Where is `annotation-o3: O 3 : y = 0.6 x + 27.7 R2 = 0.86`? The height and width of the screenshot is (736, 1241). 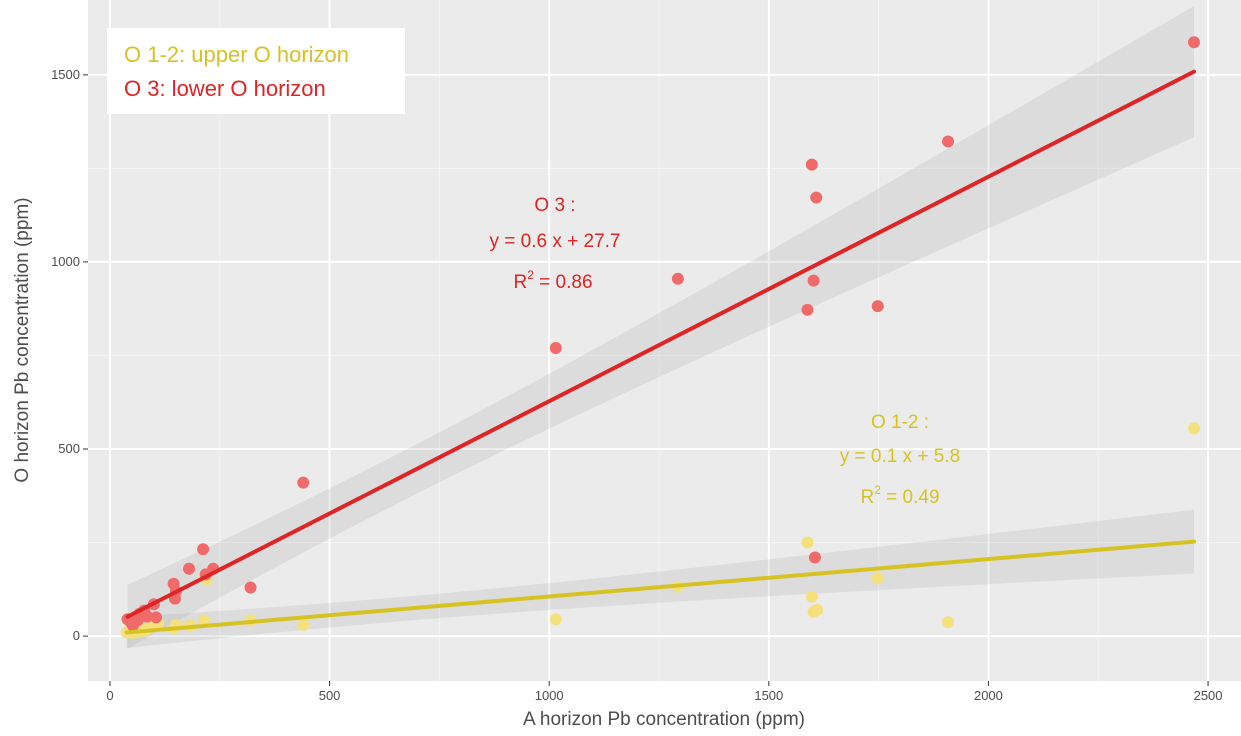 annotation-o3: O 3 : y = 0.6 x + 27.7 R2 = 0.86 is located at coordinates (555, 244).